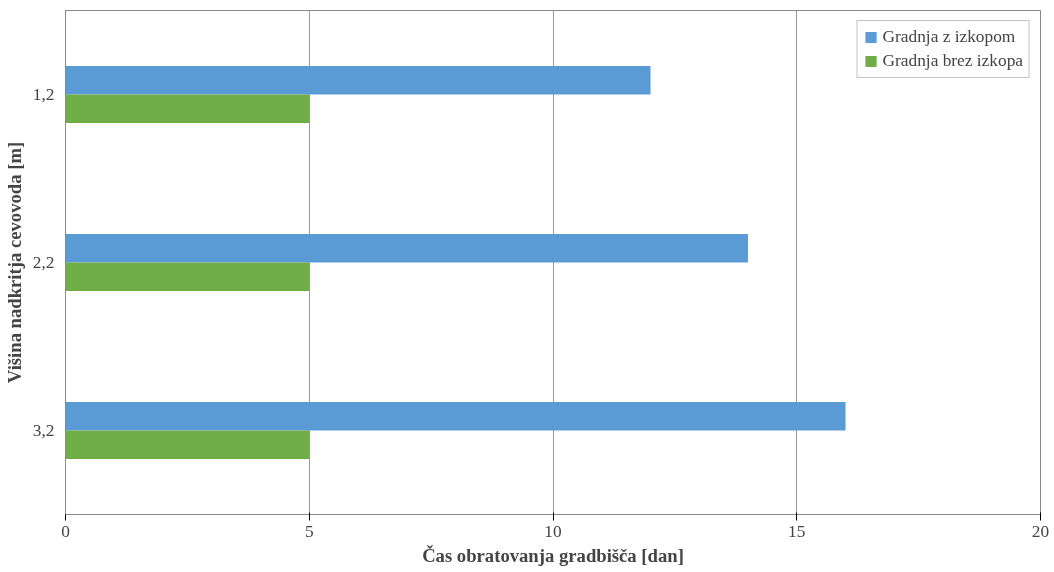 The width and height of the screenshot is (1054, 572). I want to click on y-tick-label: 3,2, so click(43, 430).